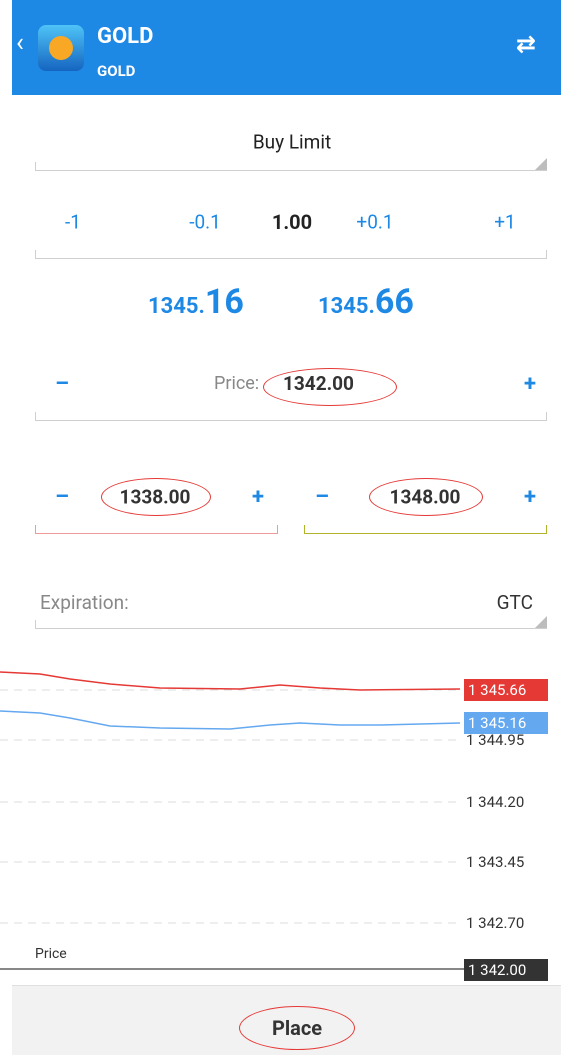 The width and height of the screenshot is (561, 1055). I want to click on volume-value: 1.00, so click(292, 222).